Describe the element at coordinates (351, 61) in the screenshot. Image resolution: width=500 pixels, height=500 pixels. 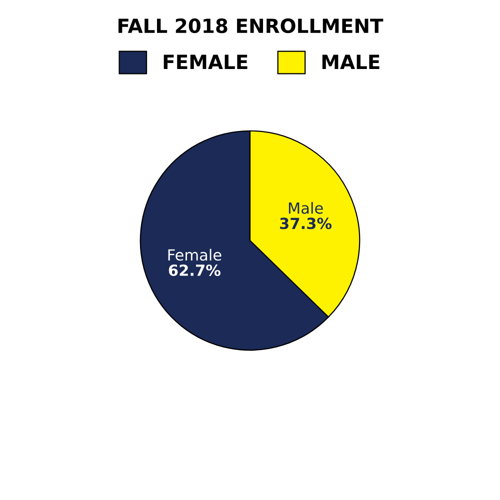
I see `legend-label: MALE` at that location.